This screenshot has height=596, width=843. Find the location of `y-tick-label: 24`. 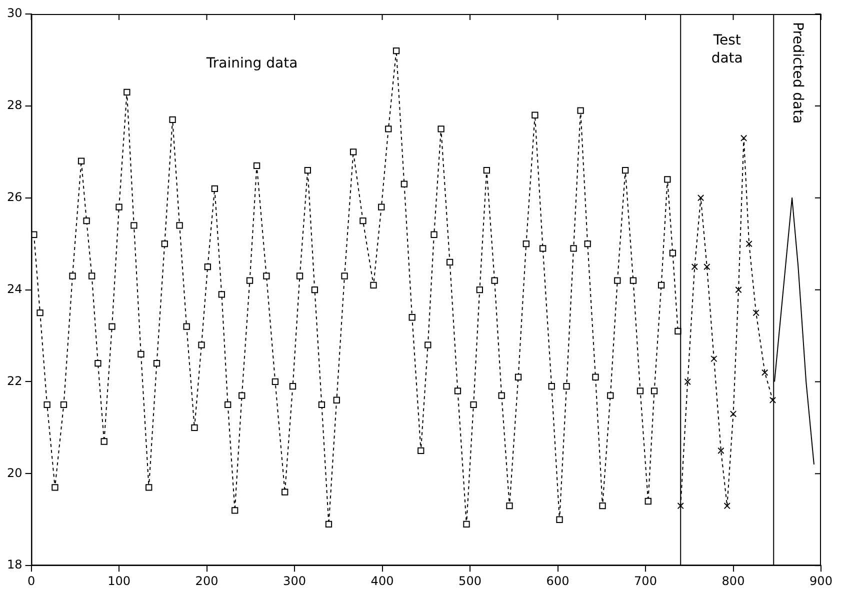

y-tick-label: 24 is located at coordinates (14, 289).